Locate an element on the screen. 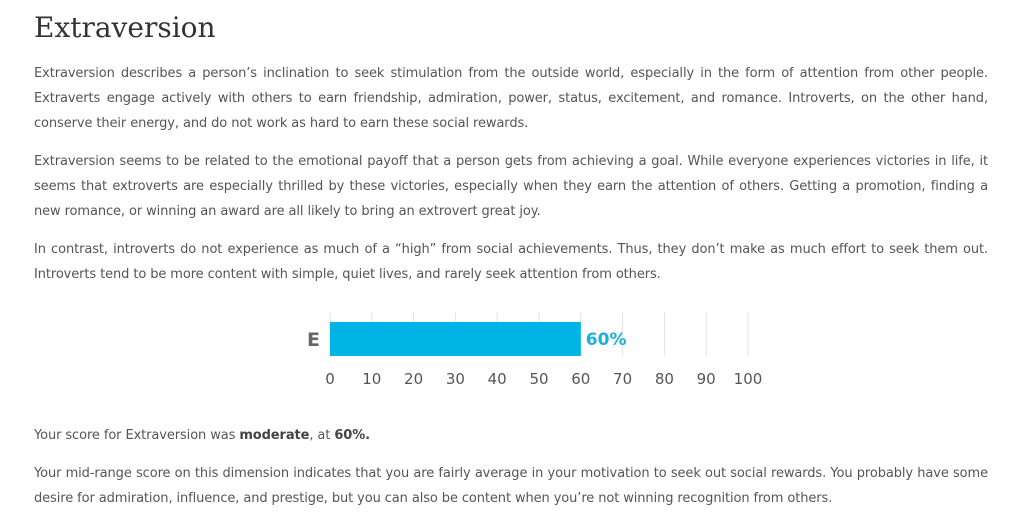  tick-label: 40 is located at coordinates (497, 379).